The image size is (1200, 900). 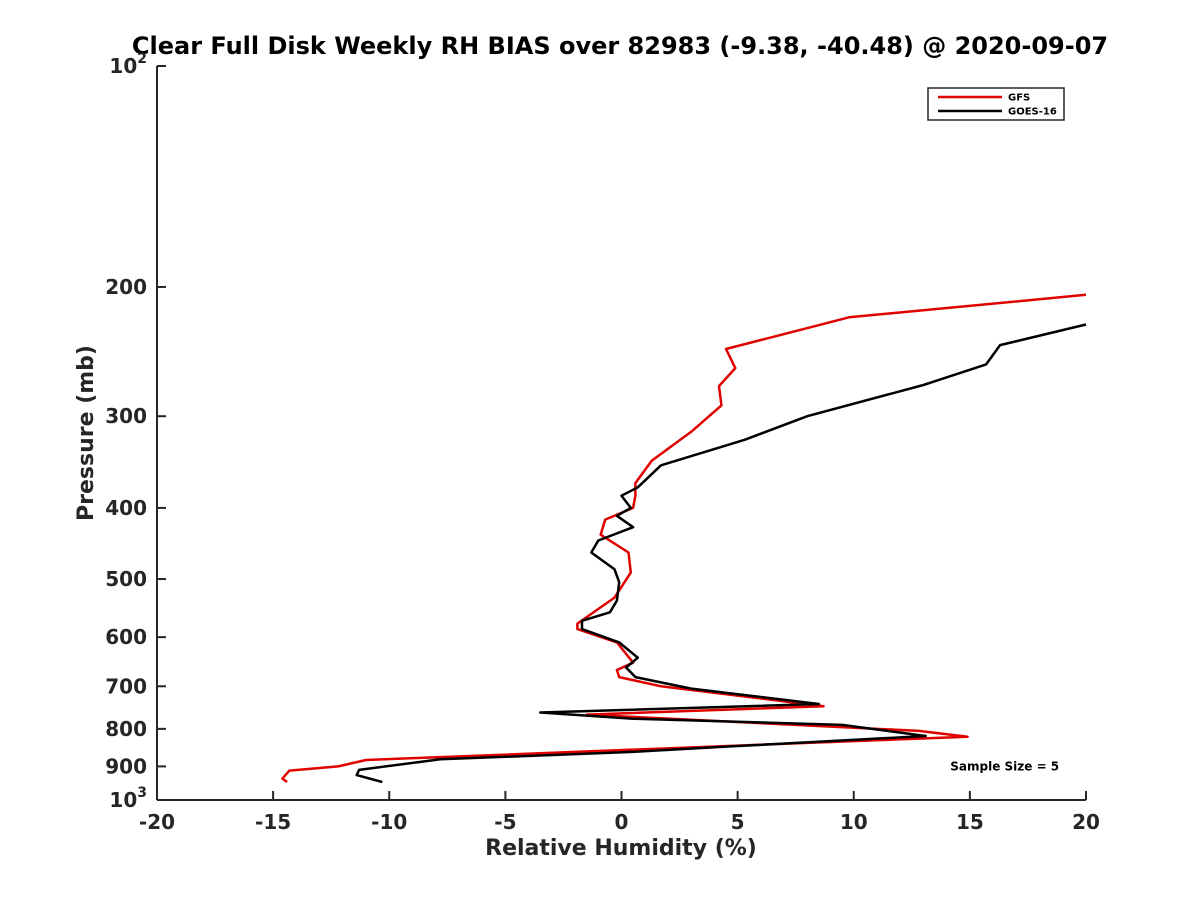 What do you see at coordinates (126, 766) in the screenshot?
I see `y-tick-label: 900` at bounding box center [126, 766].